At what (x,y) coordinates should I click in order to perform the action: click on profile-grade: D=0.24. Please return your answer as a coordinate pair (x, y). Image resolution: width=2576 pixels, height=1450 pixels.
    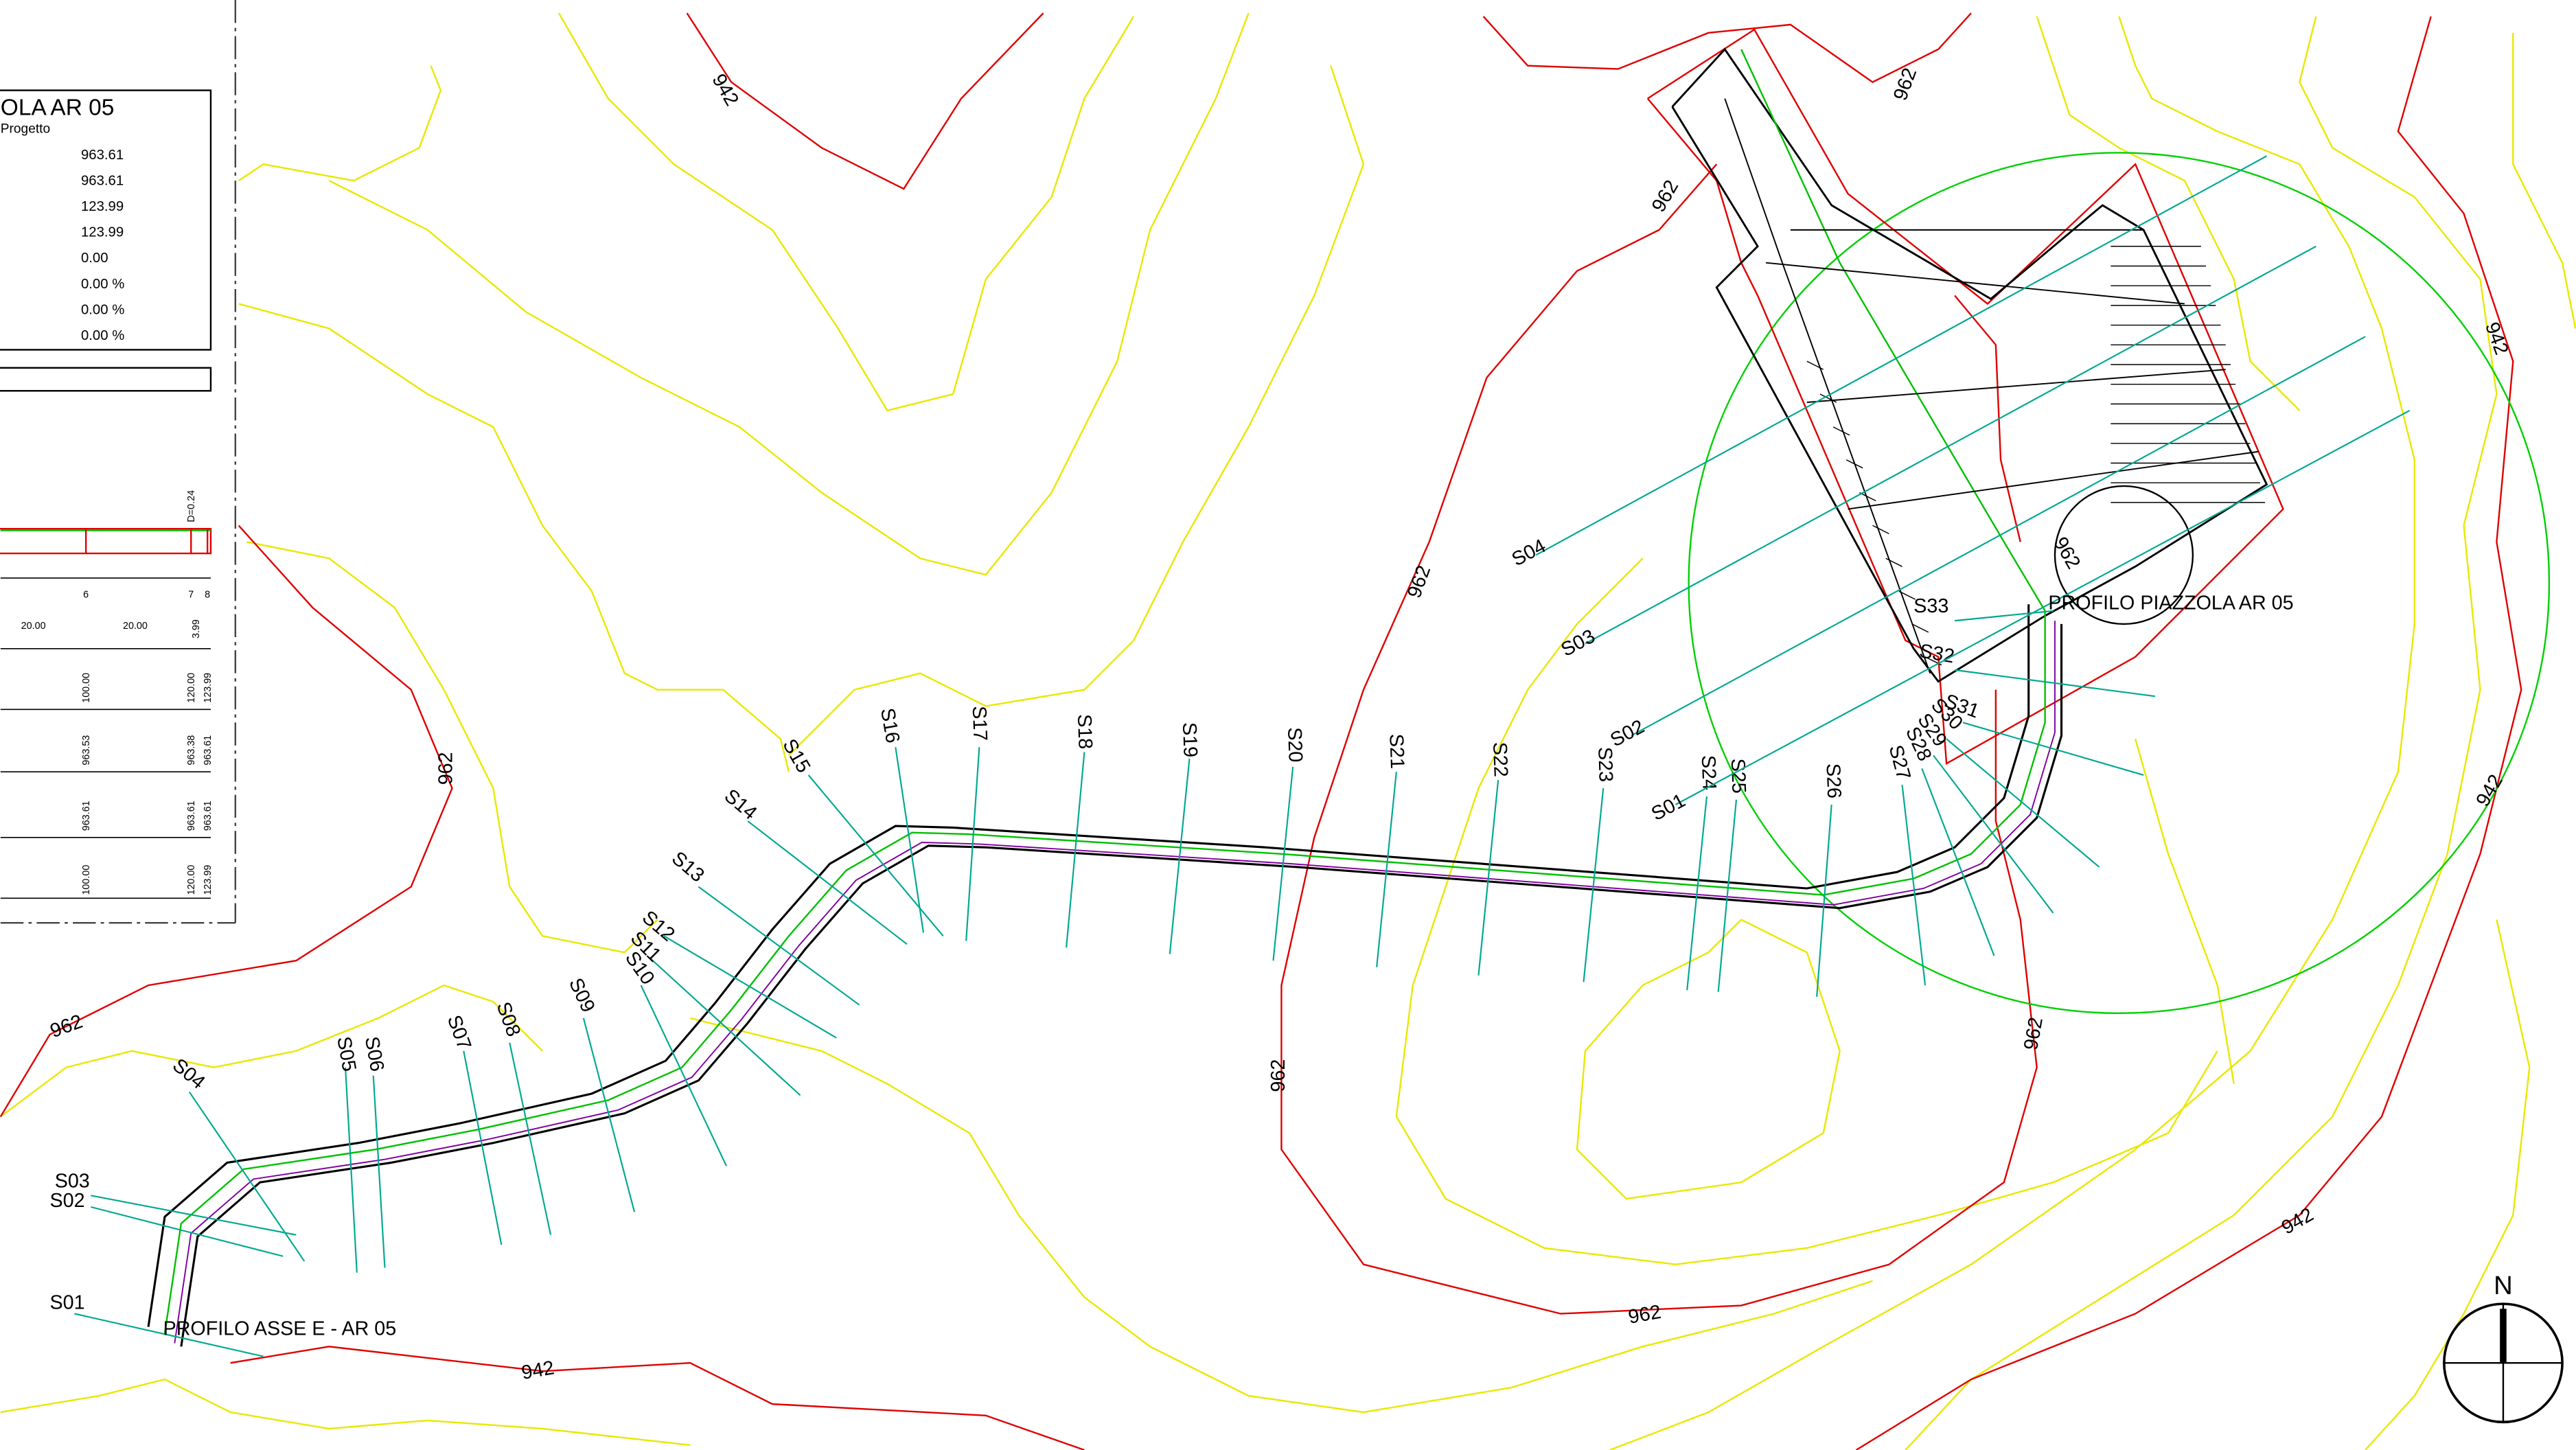
    Looking at the image, I should click on (191, 506).